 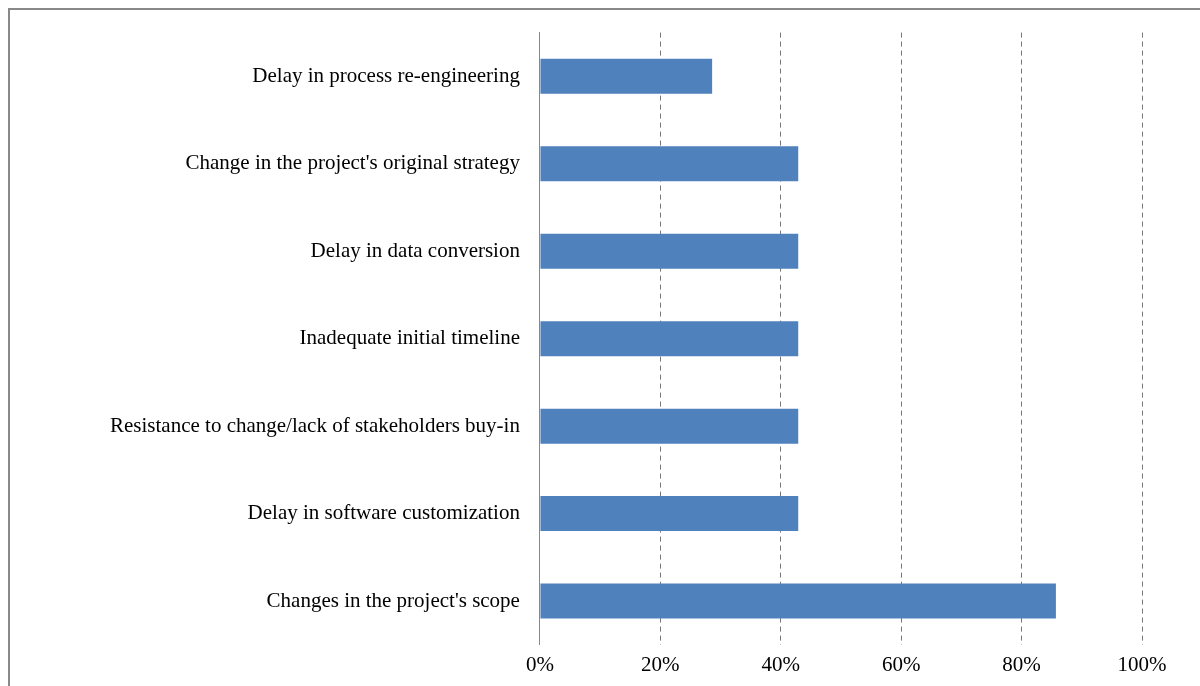 I want to click on x-tick-label: 80%, so click(x=1021, y=663).